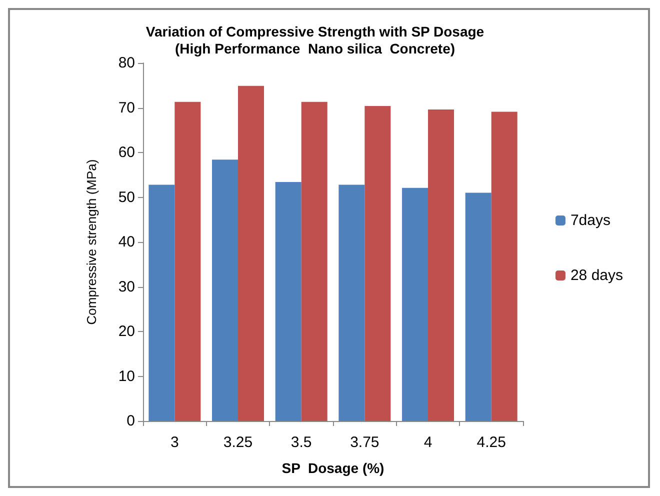  Describe the element at coordinates (126, 287) in the screenshot. I see `y-tick-label: 30` at that location.